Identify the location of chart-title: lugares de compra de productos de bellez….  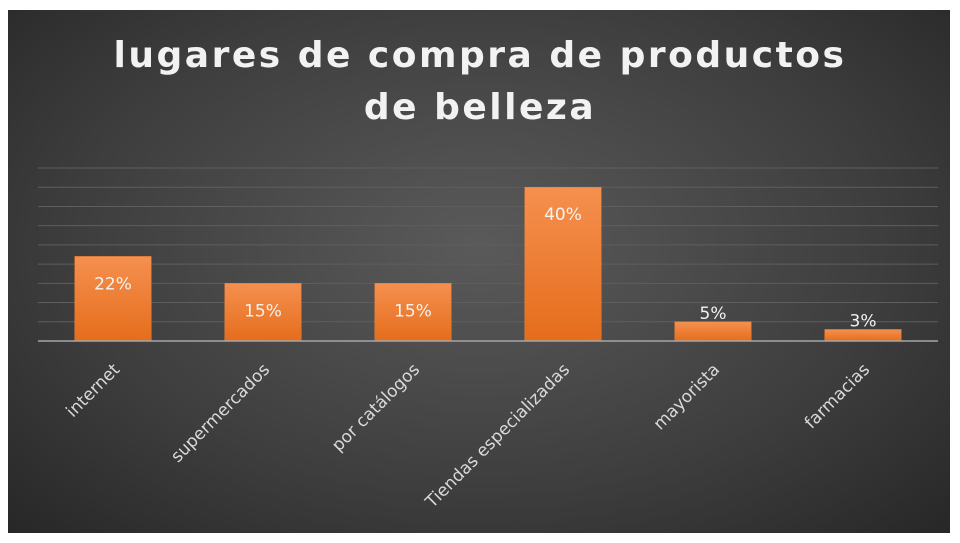
(480, 81).